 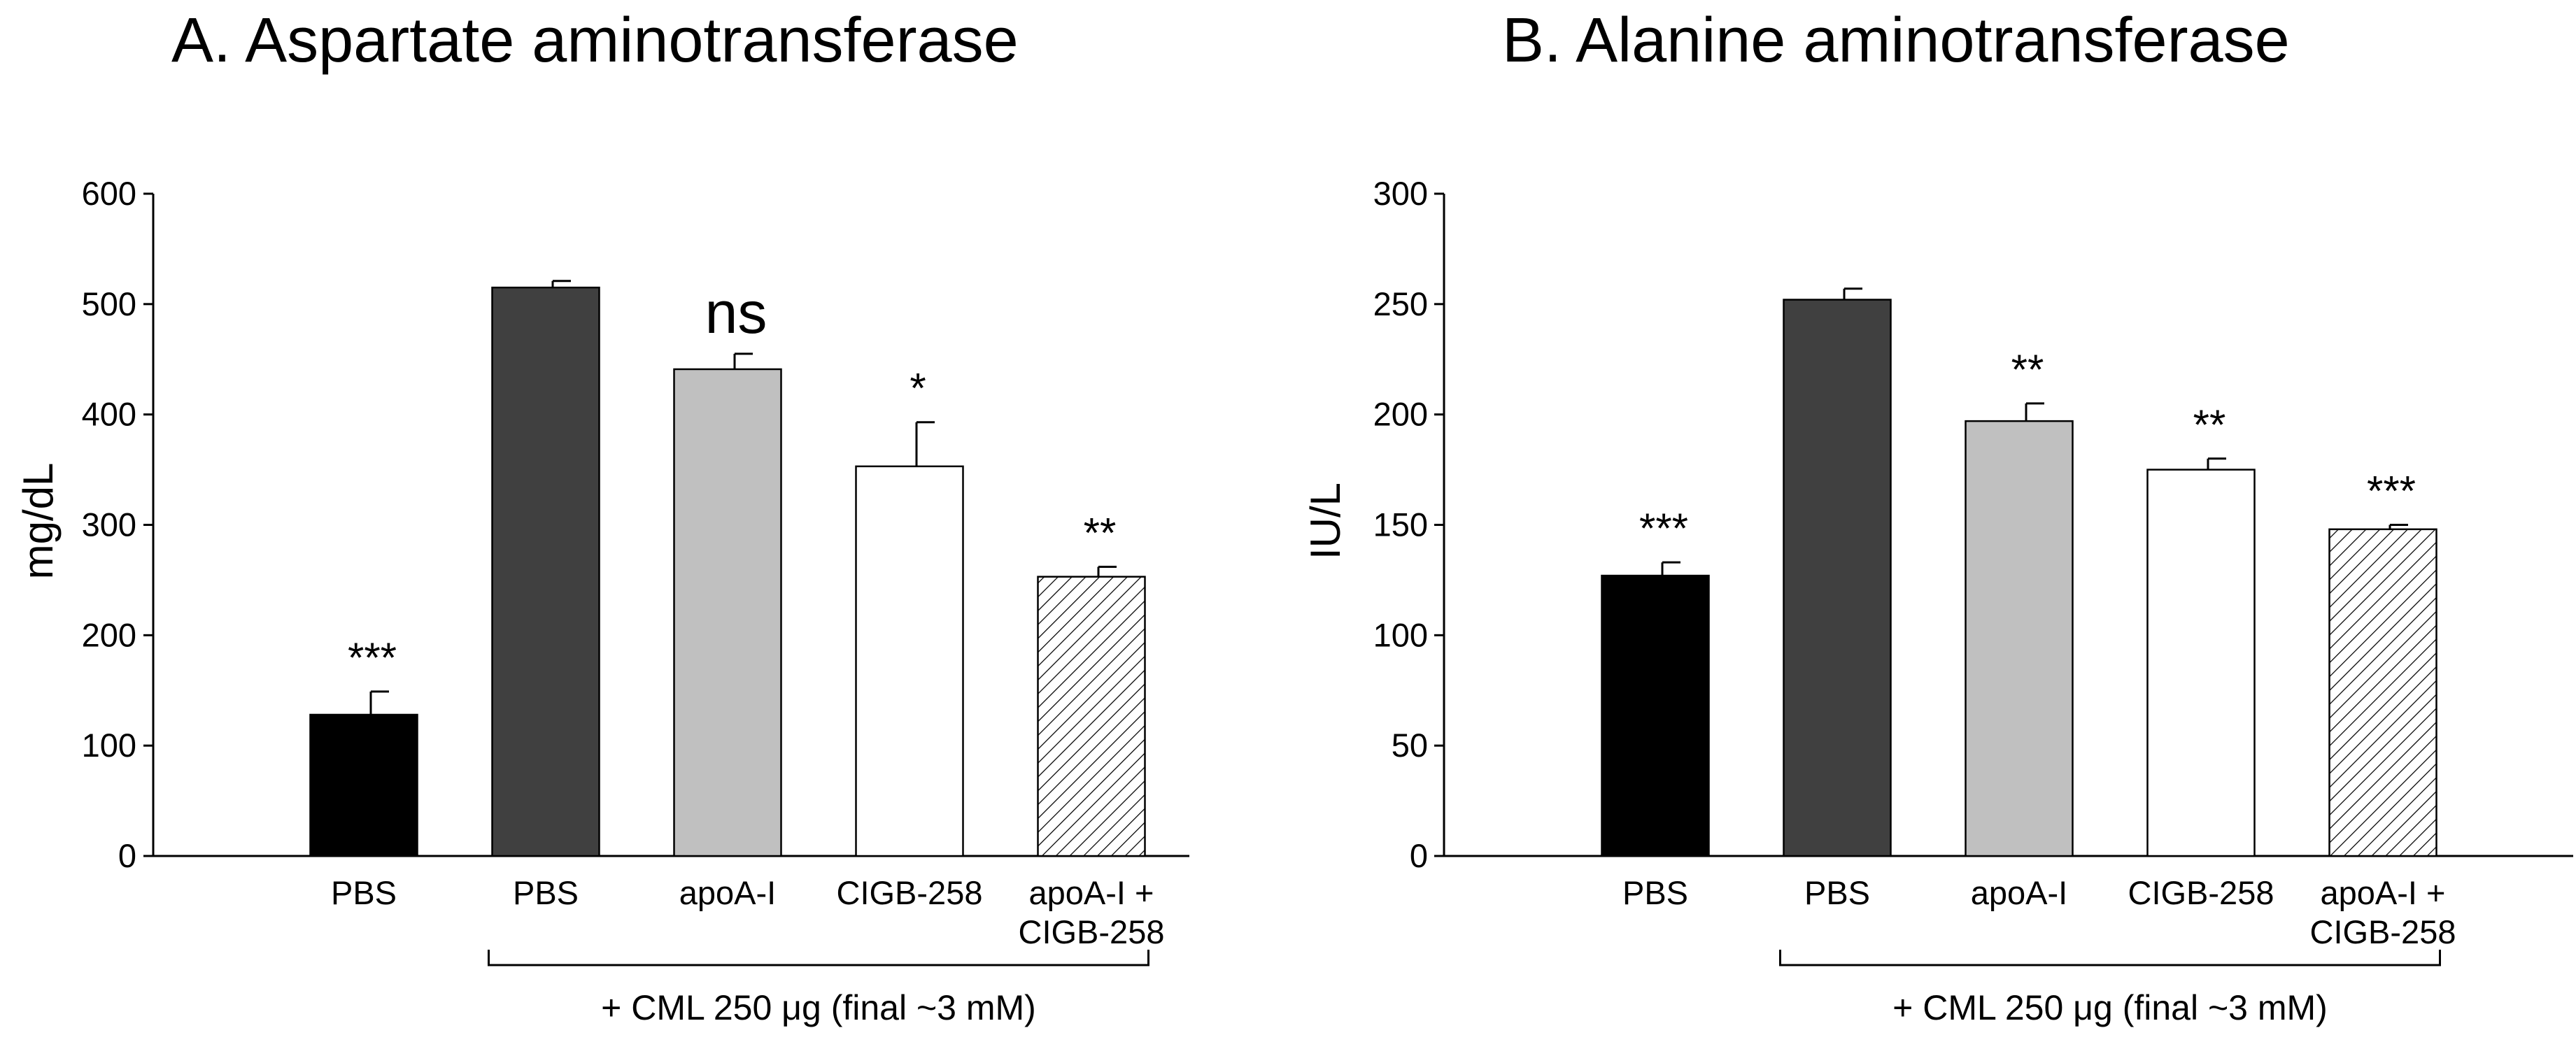 I want to click on panel-b-error-bars, so click(x=2034, y=431).